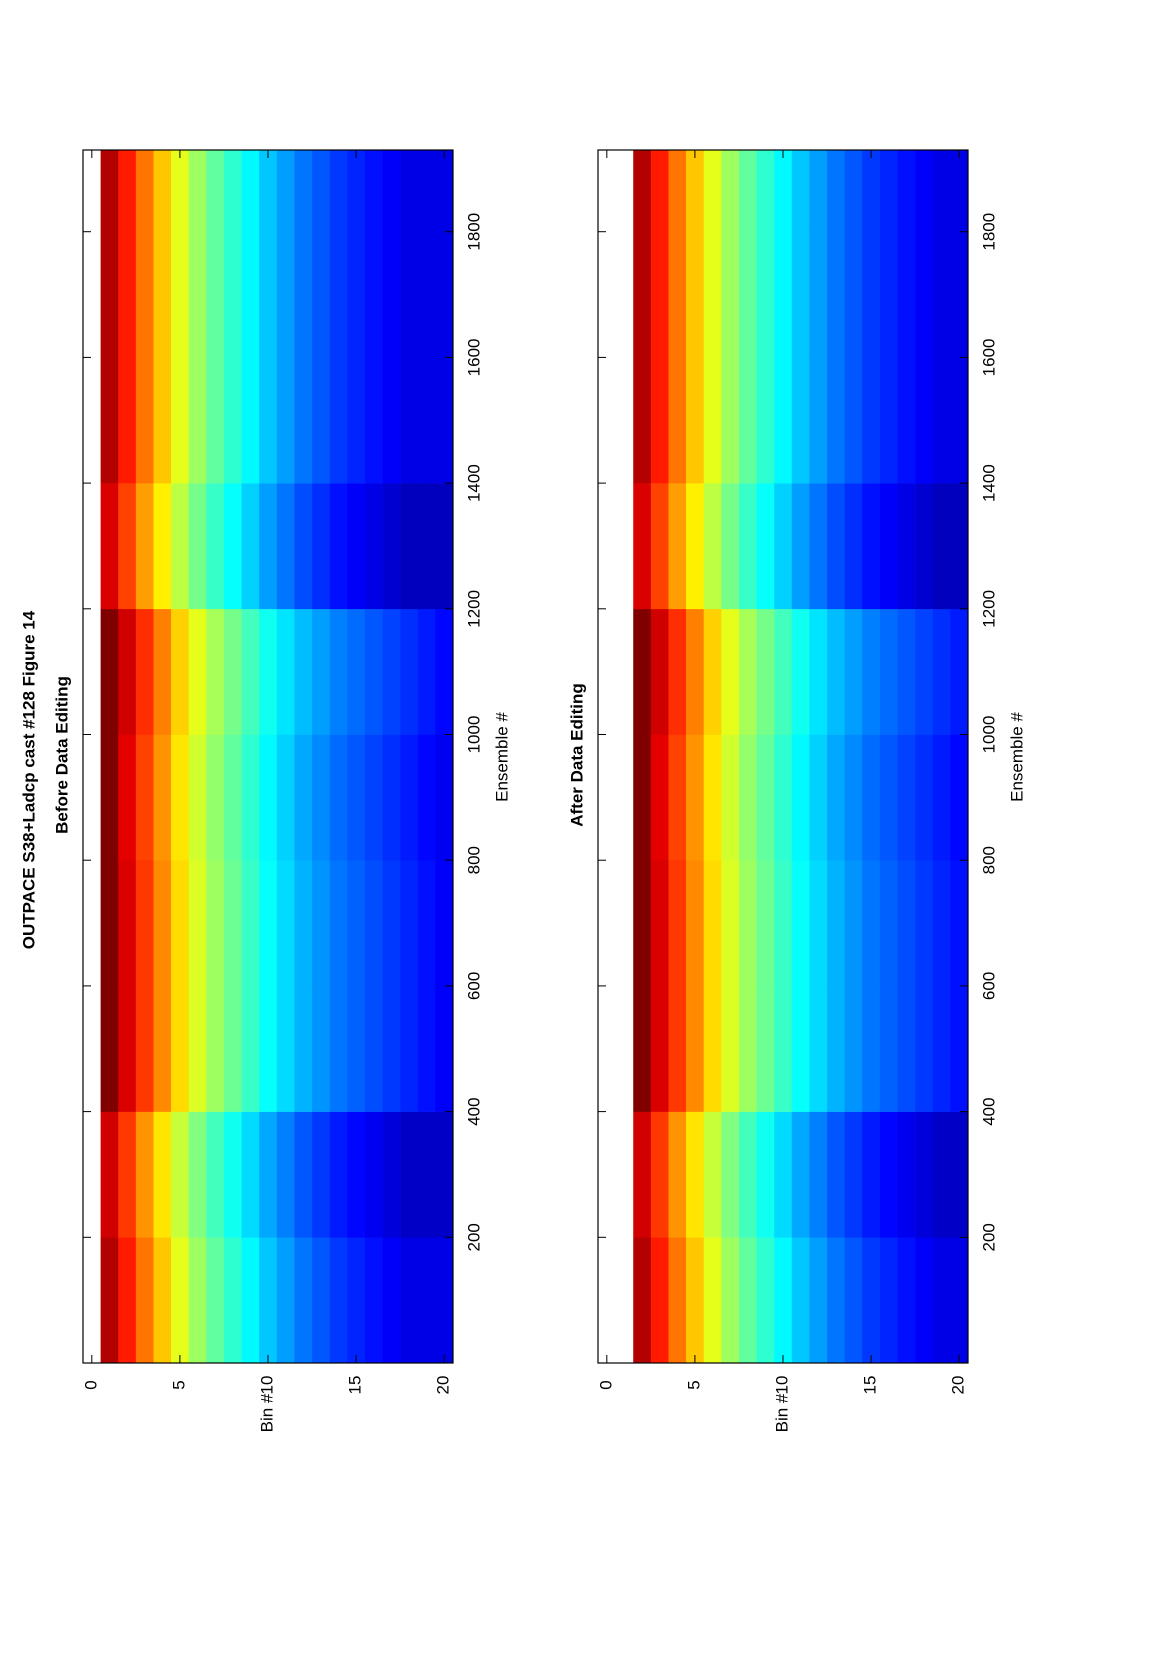  I want to click on subtitle: After Data Editing, so click(576, 755).